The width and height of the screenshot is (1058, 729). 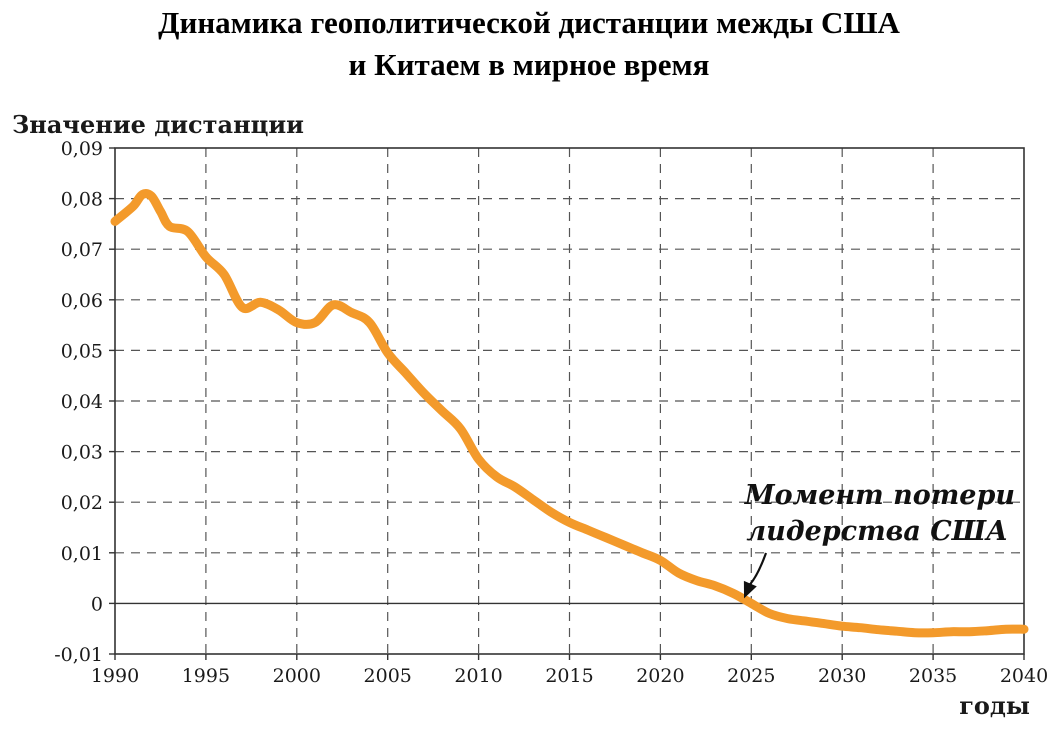 I want to click on annotation-line-2: лидерства США, so click(x=877, y=531).